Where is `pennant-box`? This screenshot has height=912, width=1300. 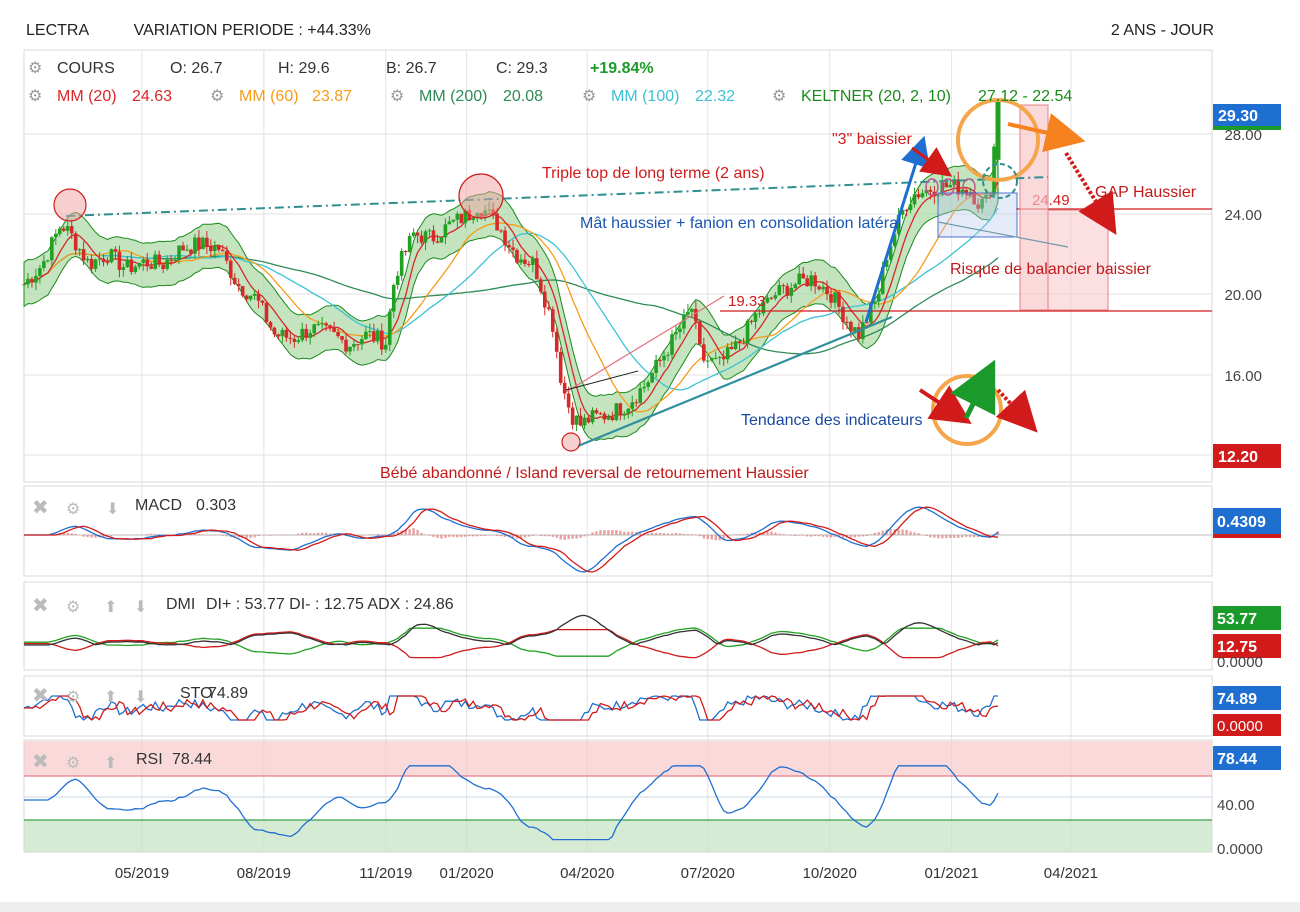
pennant-box is located at coordinates (977, 215).